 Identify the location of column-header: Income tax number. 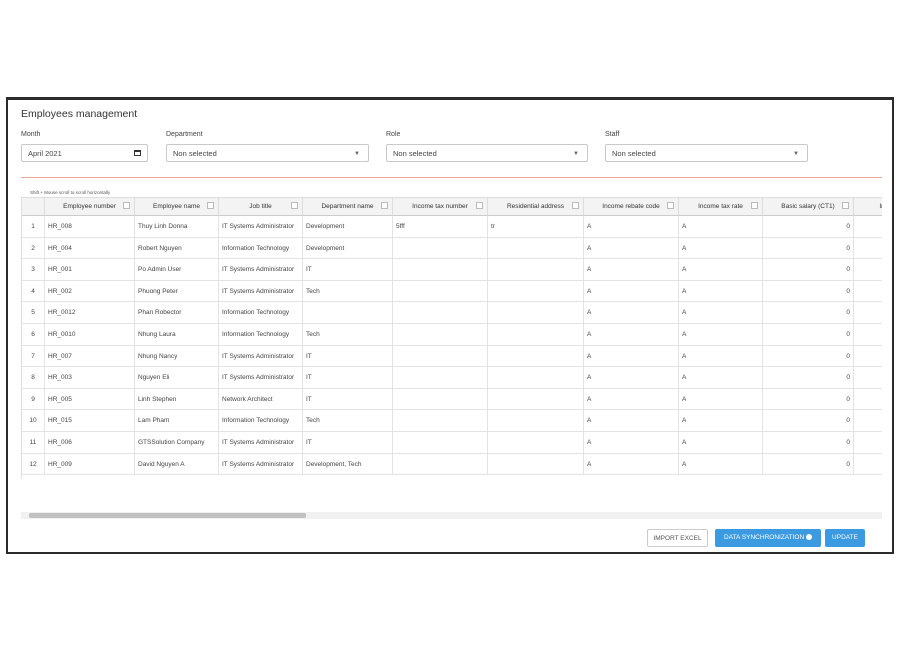
(440, 207).